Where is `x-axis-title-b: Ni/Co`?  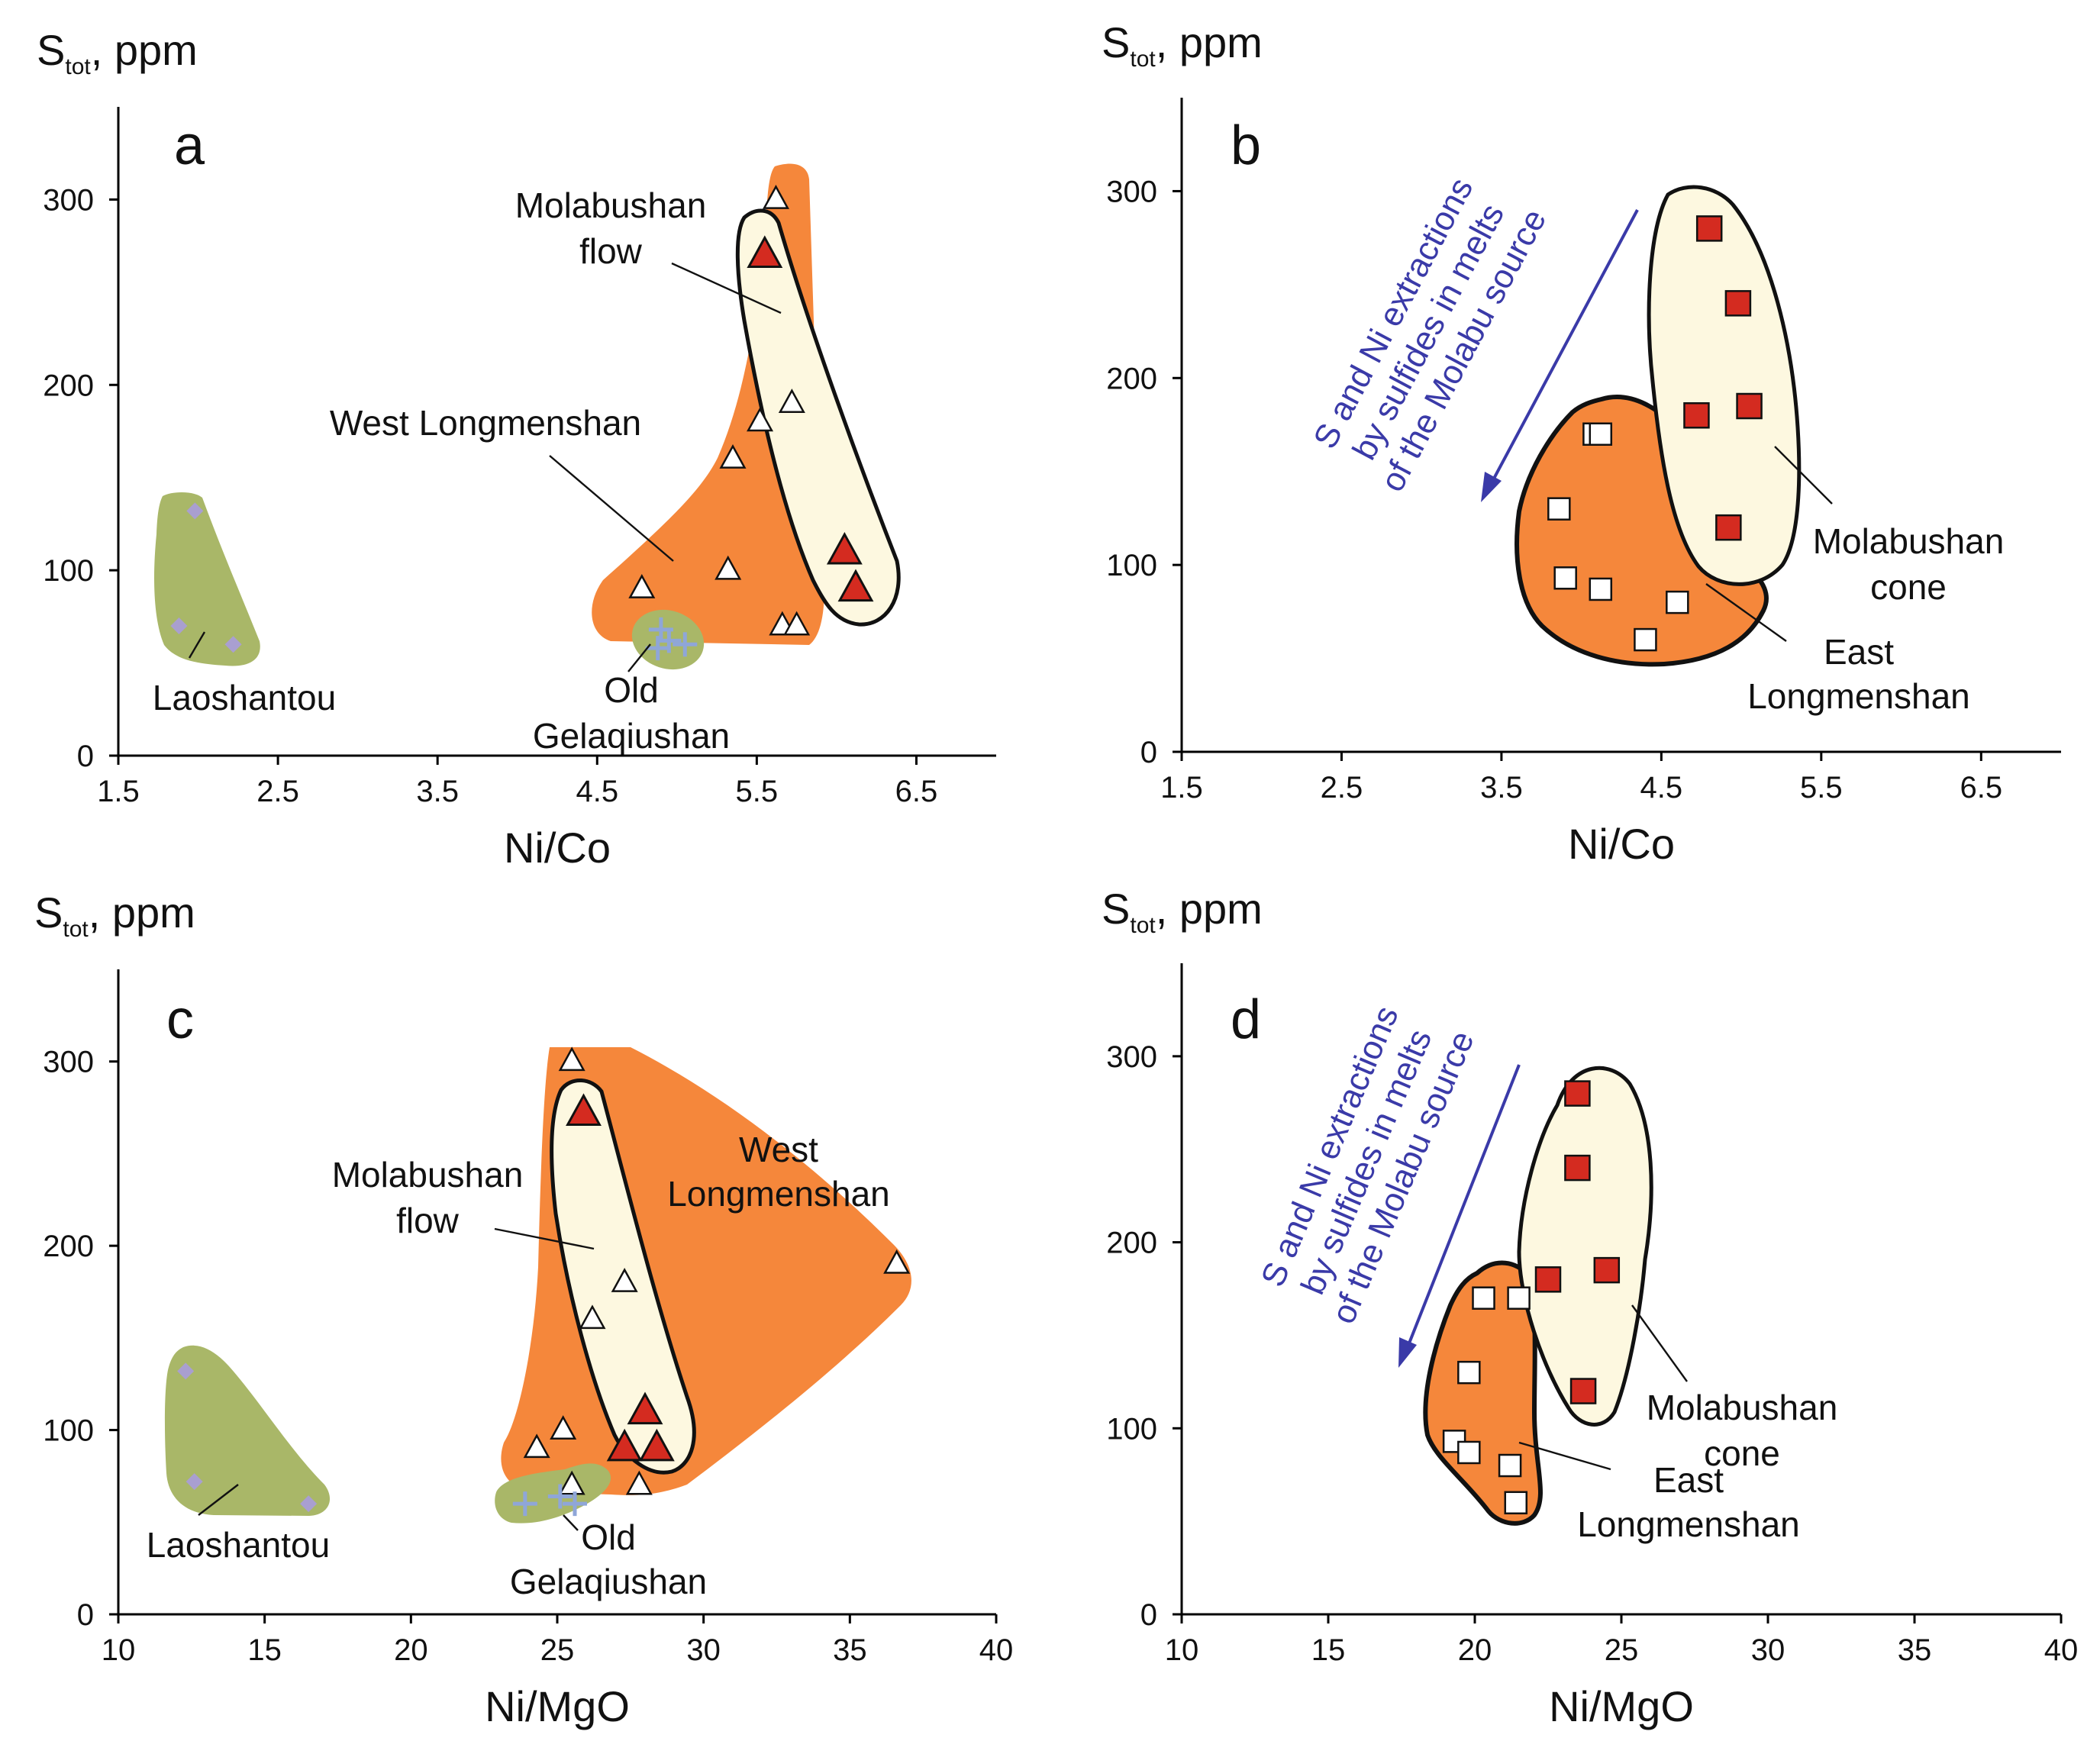
x-axis-title-b: Ni/Co is located at coordinates (1621, 844).